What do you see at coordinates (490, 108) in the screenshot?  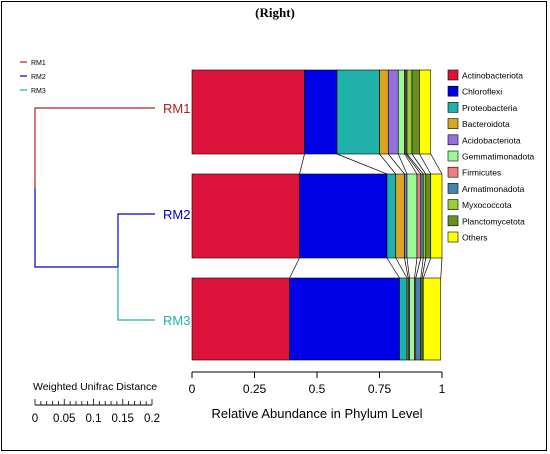 I see `legend-label-proteobacteria: Proteobacteria` at bounding box center [490, 108].